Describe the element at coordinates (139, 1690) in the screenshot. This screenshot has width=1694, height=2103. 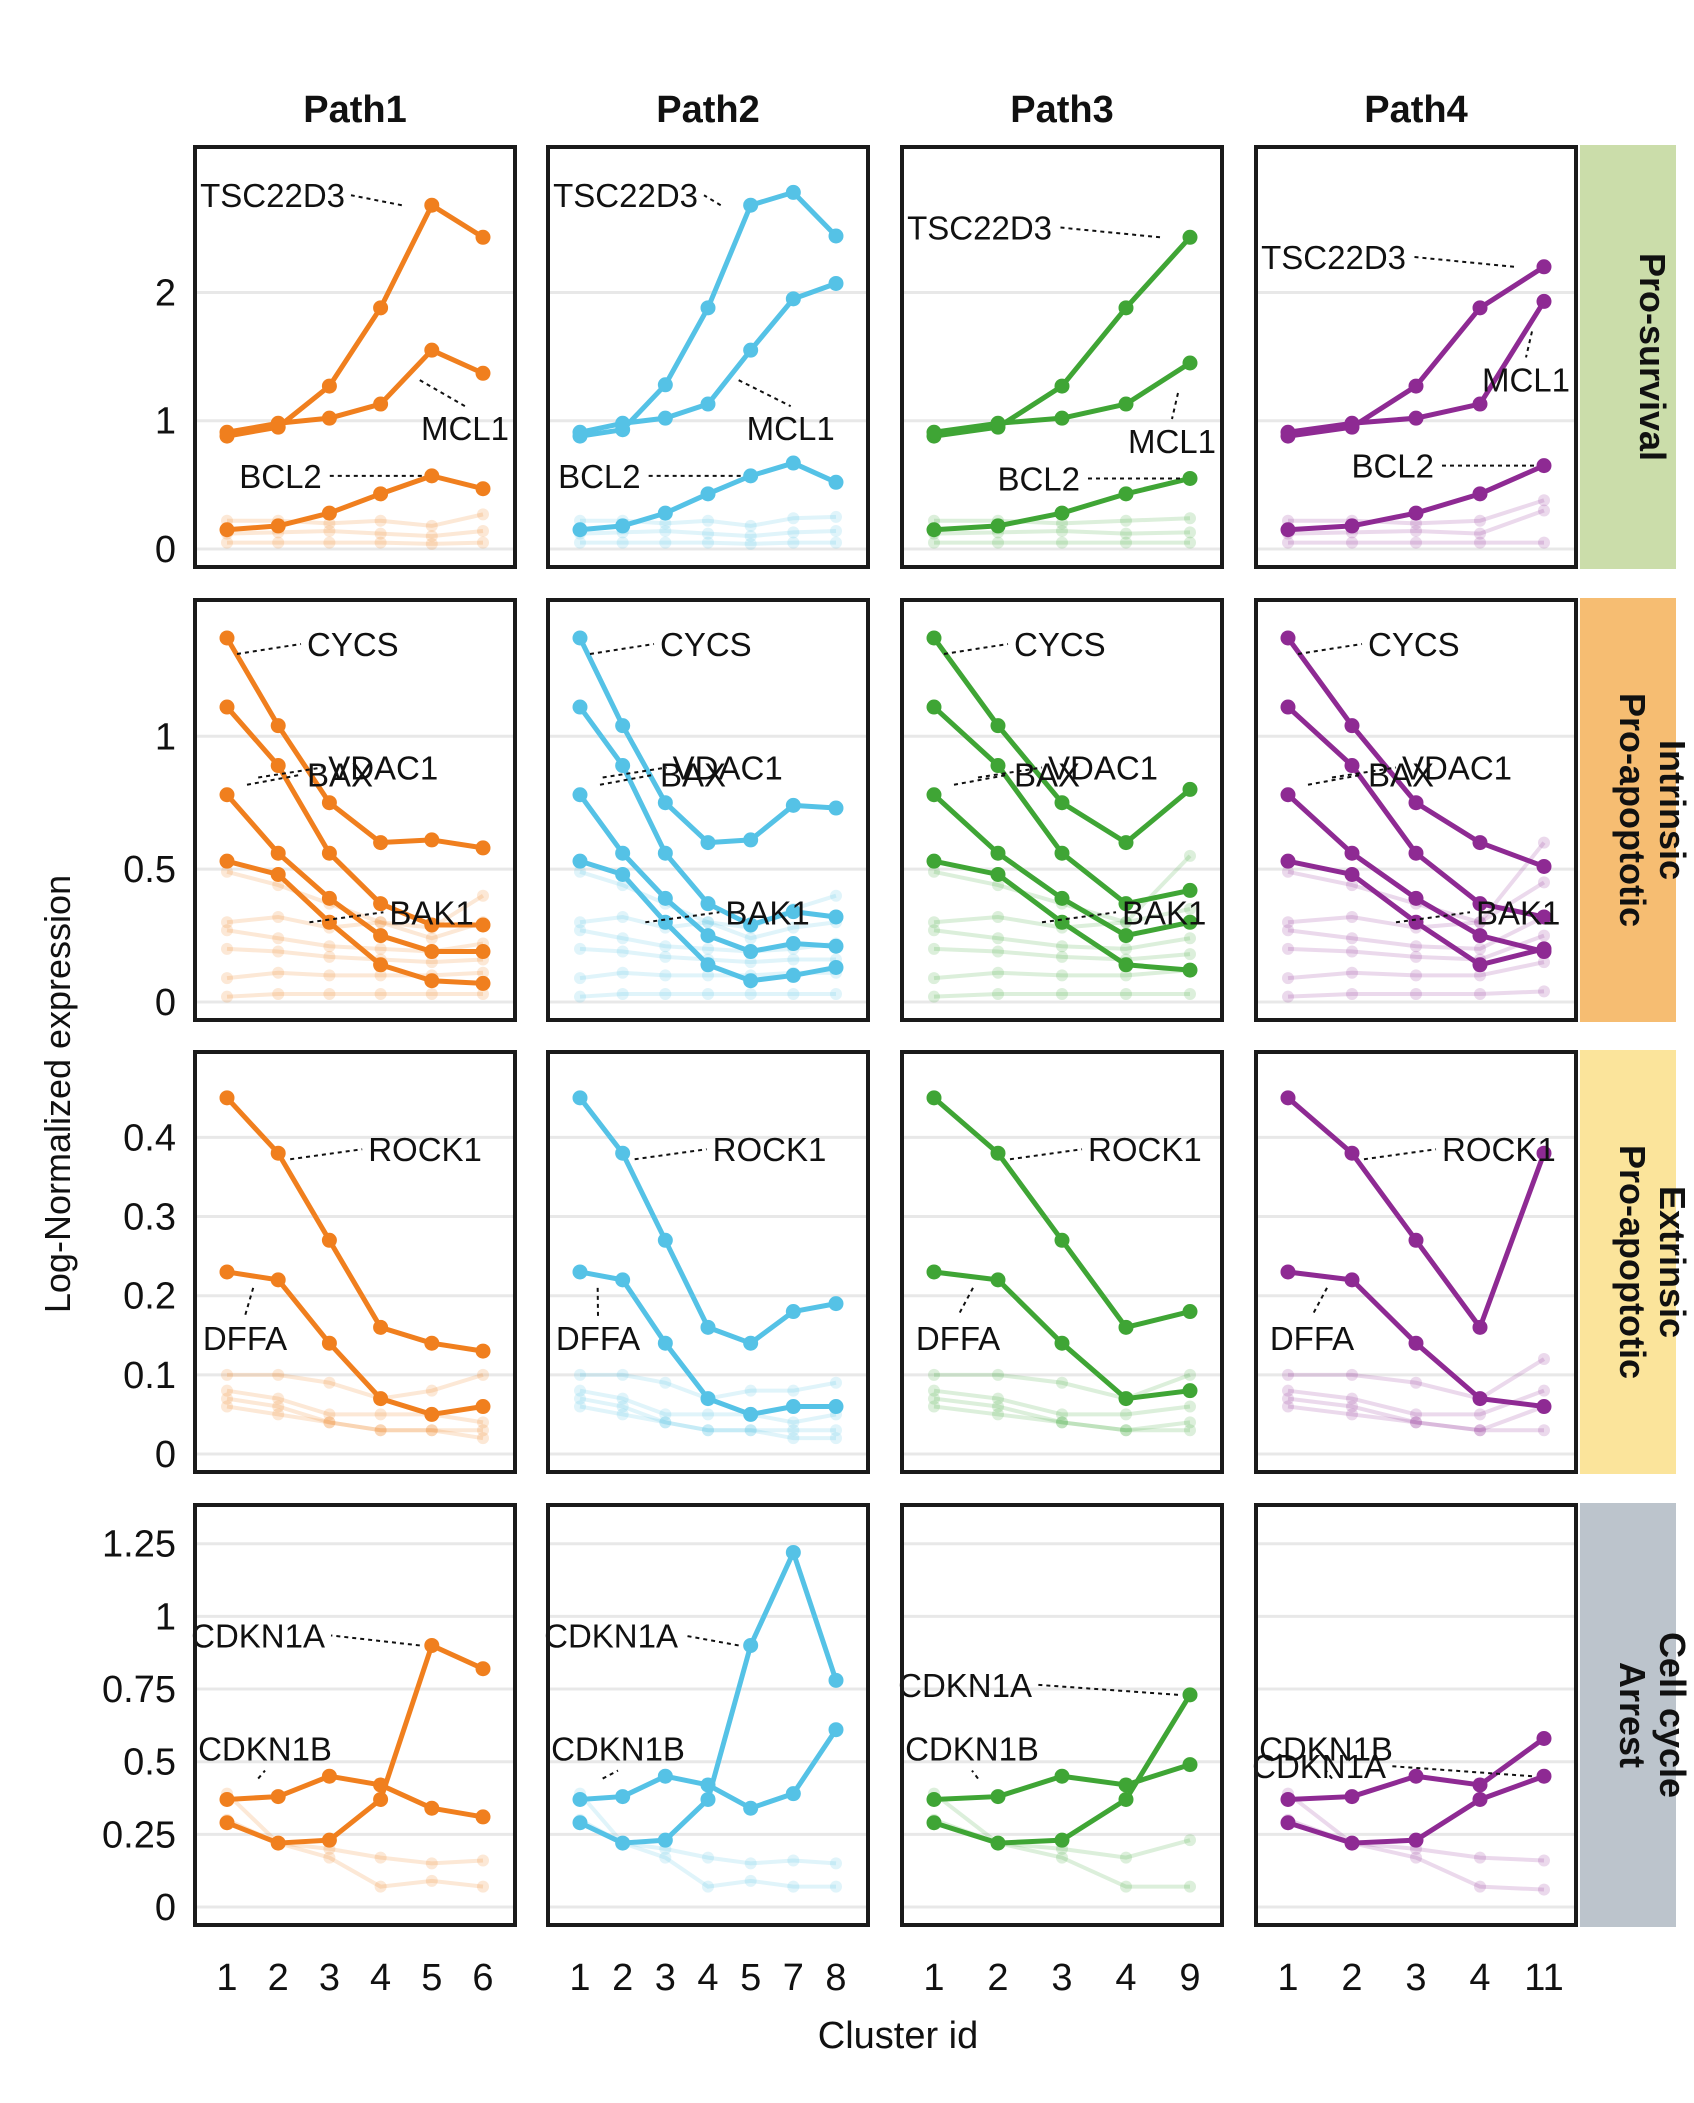
I see `y-tick-label: 0.75` at that location.